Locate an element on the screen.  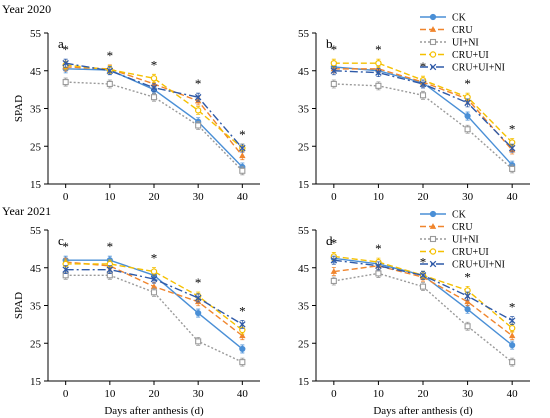
x-tick-label: 0 is located at coordinates (334, 394).